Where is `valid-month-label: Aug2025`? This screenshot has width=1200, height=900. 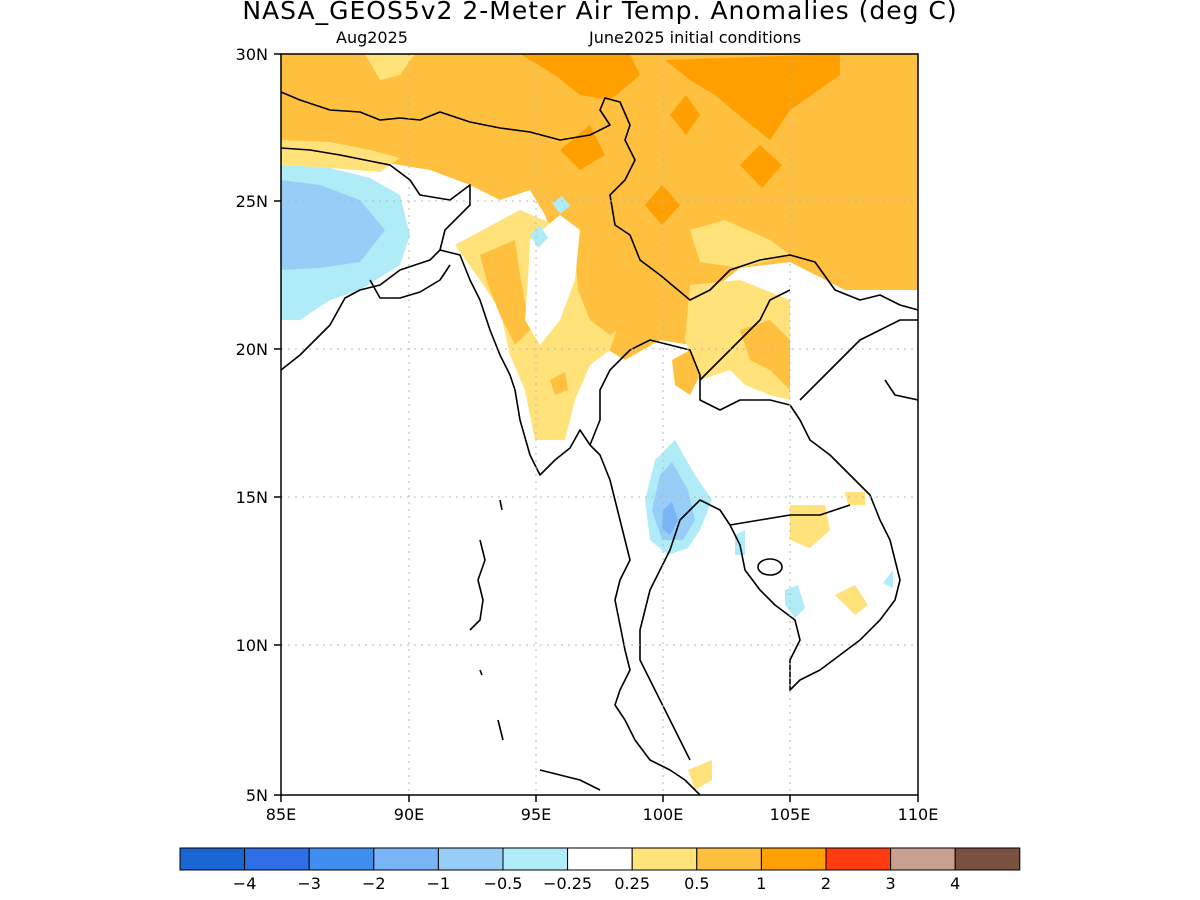
valid-month-label: Aug2025 is located at coordinates (372, 37).